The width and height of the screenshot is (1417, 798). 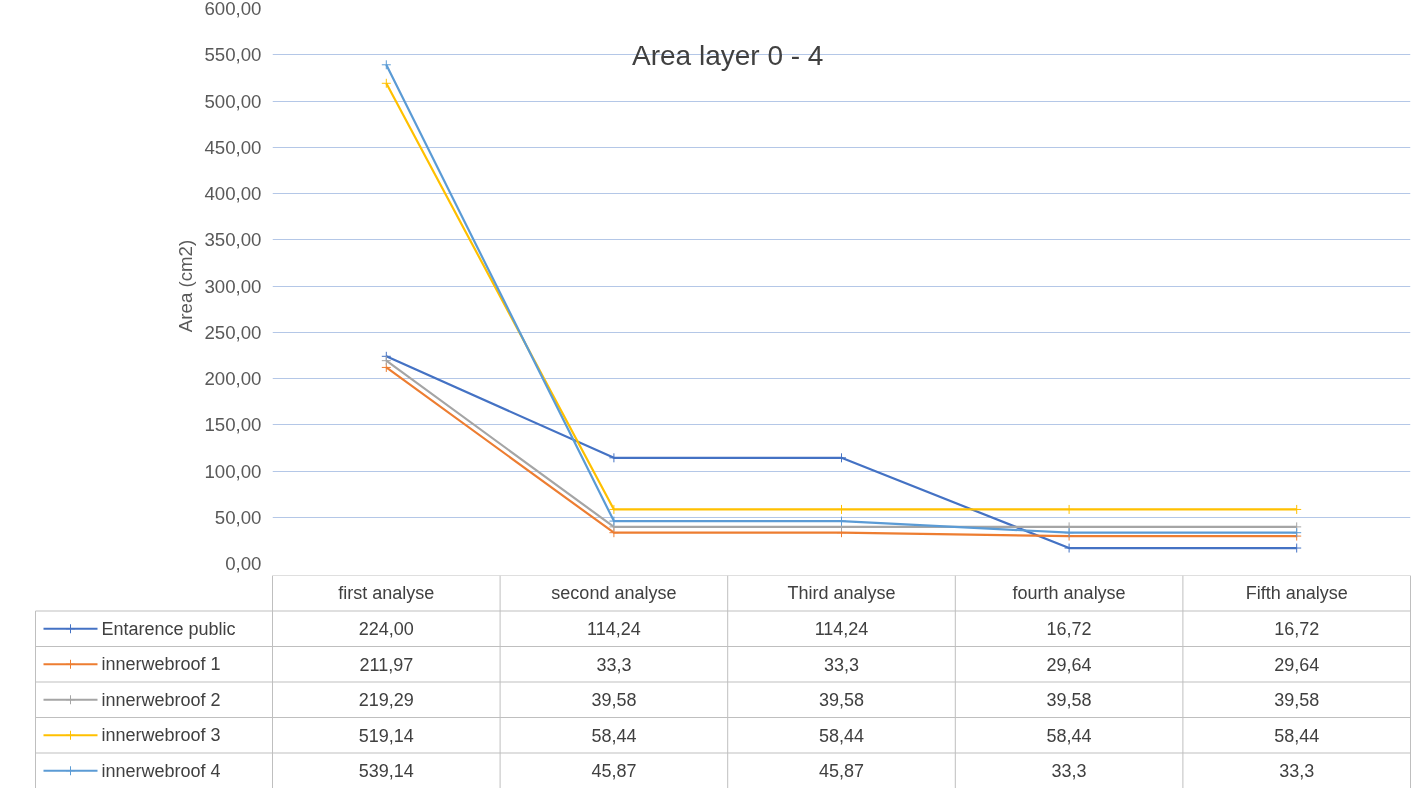 What do you see at coordinates (243, 563) in the screenshot?
I see `y-tick-label: 0,00` at bounding box center [243, 563].